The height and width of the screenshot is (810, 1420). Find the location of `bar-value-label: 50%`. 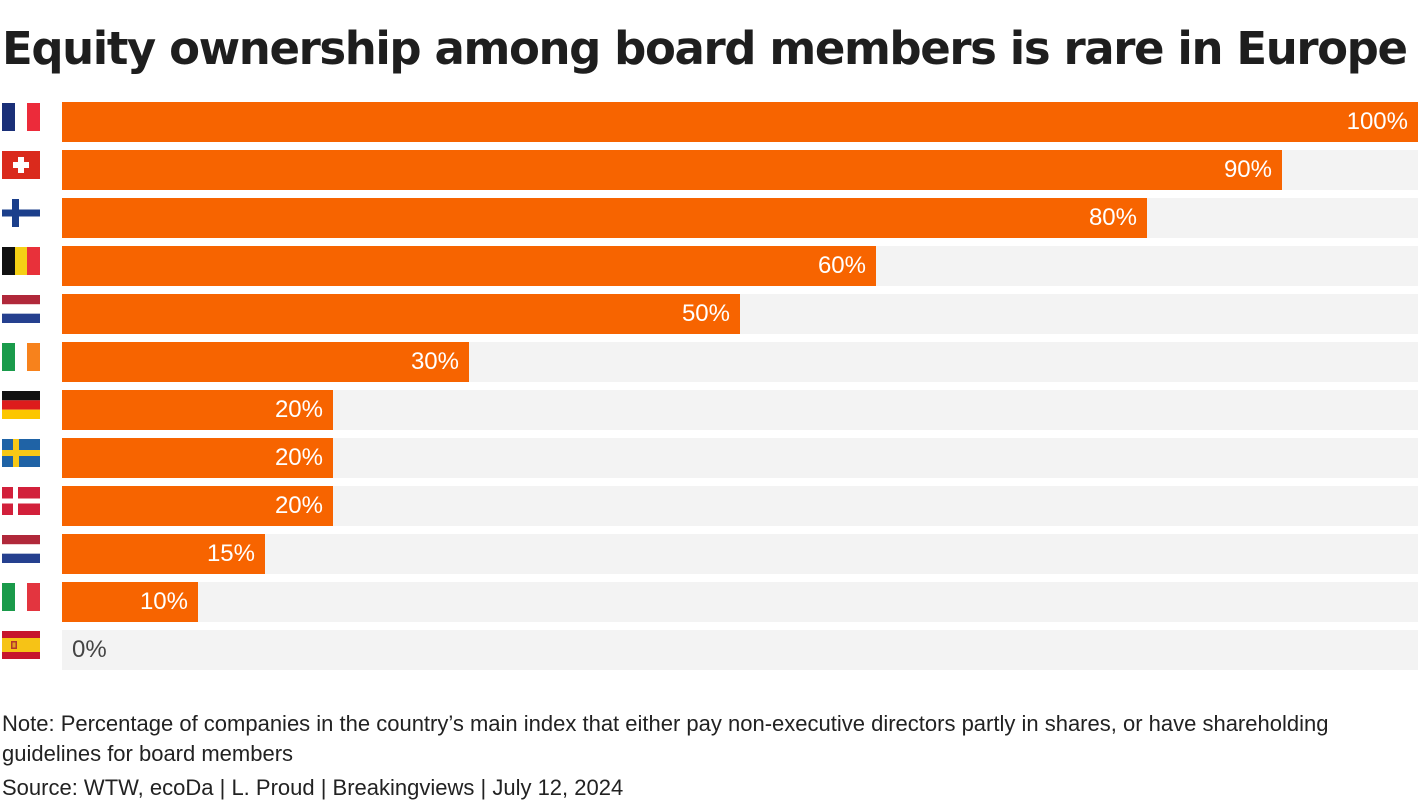

bar-value-label: 50% is located at coordinates (705, 313).